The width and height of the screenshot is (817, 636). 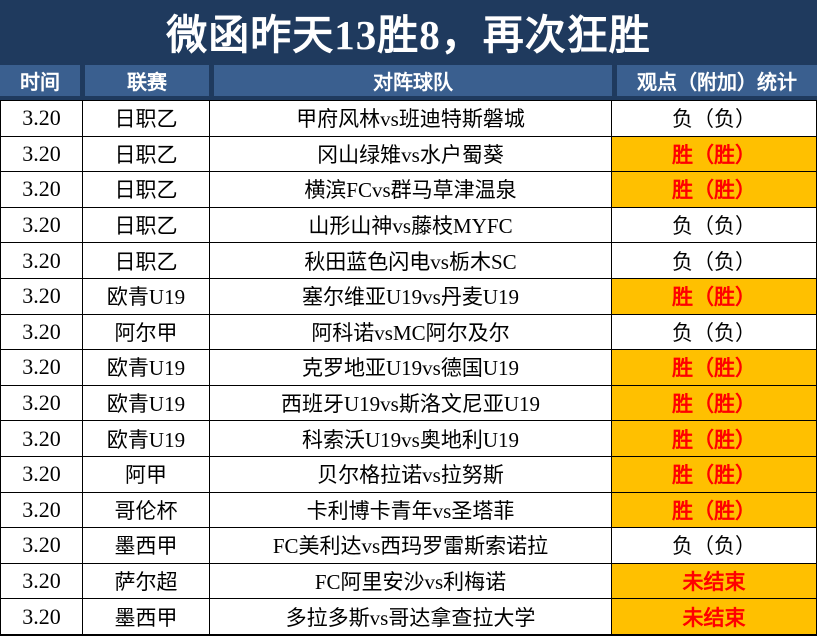 What do you see at coordinates (413, 80) in the screenshot?
I see `header-match: 对阵球队` at bounding box center [413, 80].